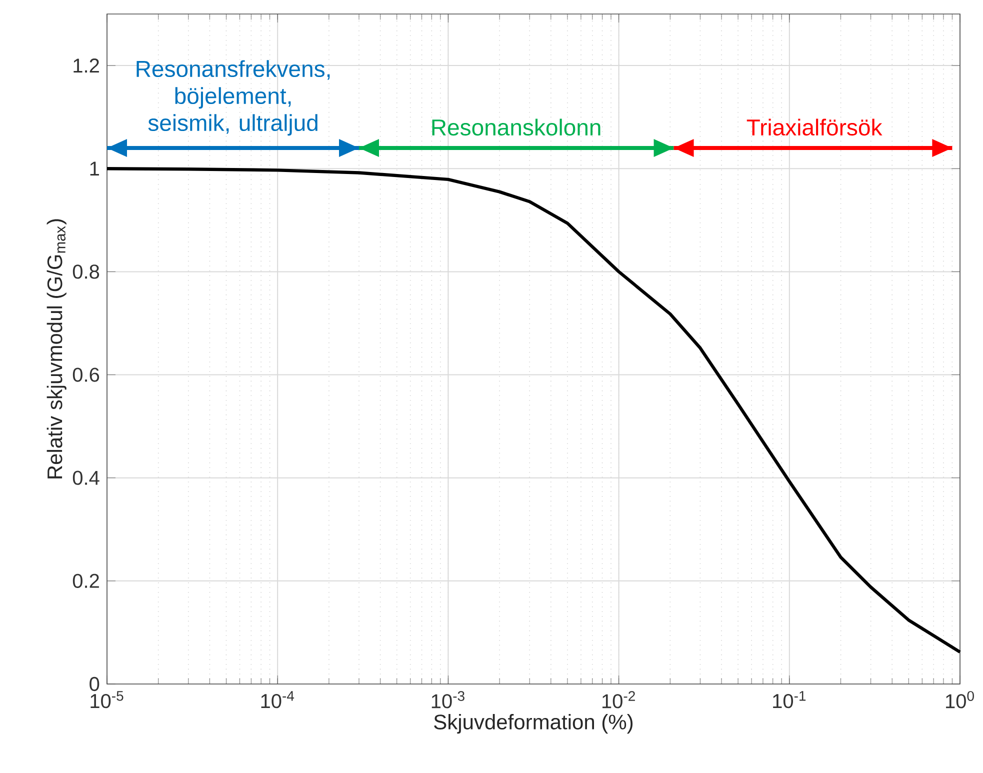 This screenshot has height=773, width=983. What do you see at coordinates (86, 477) in the screenshot?
I see `y-tick-label: 0.4` at bounding box center [86, 477].